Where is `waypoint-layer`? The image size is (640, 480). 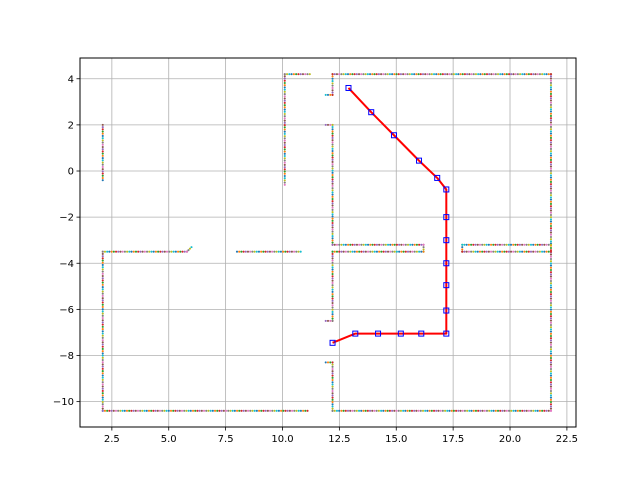
waypoint-layer is located at coordinates (389, 215).